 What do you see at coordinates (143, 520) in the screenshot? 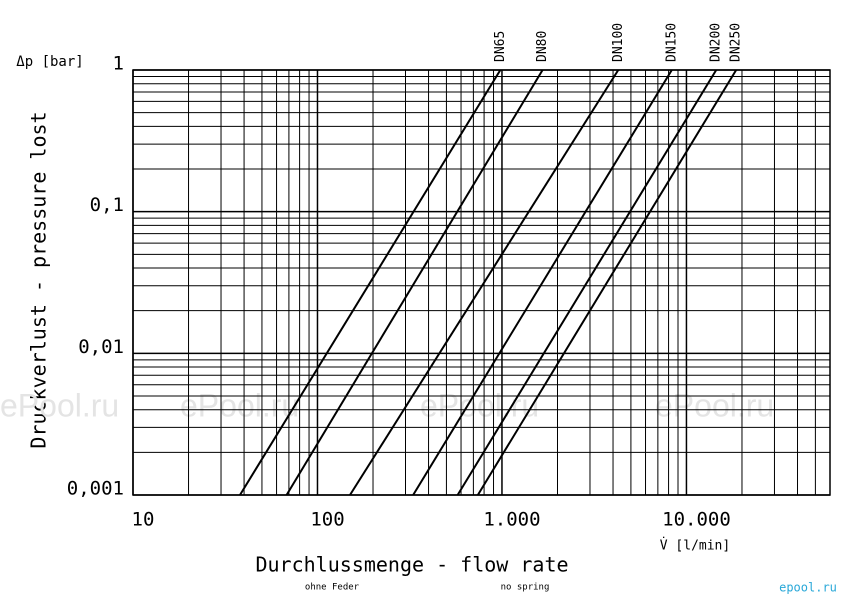
I see `x-tick-label: 10` at bounding box center [143, 520].